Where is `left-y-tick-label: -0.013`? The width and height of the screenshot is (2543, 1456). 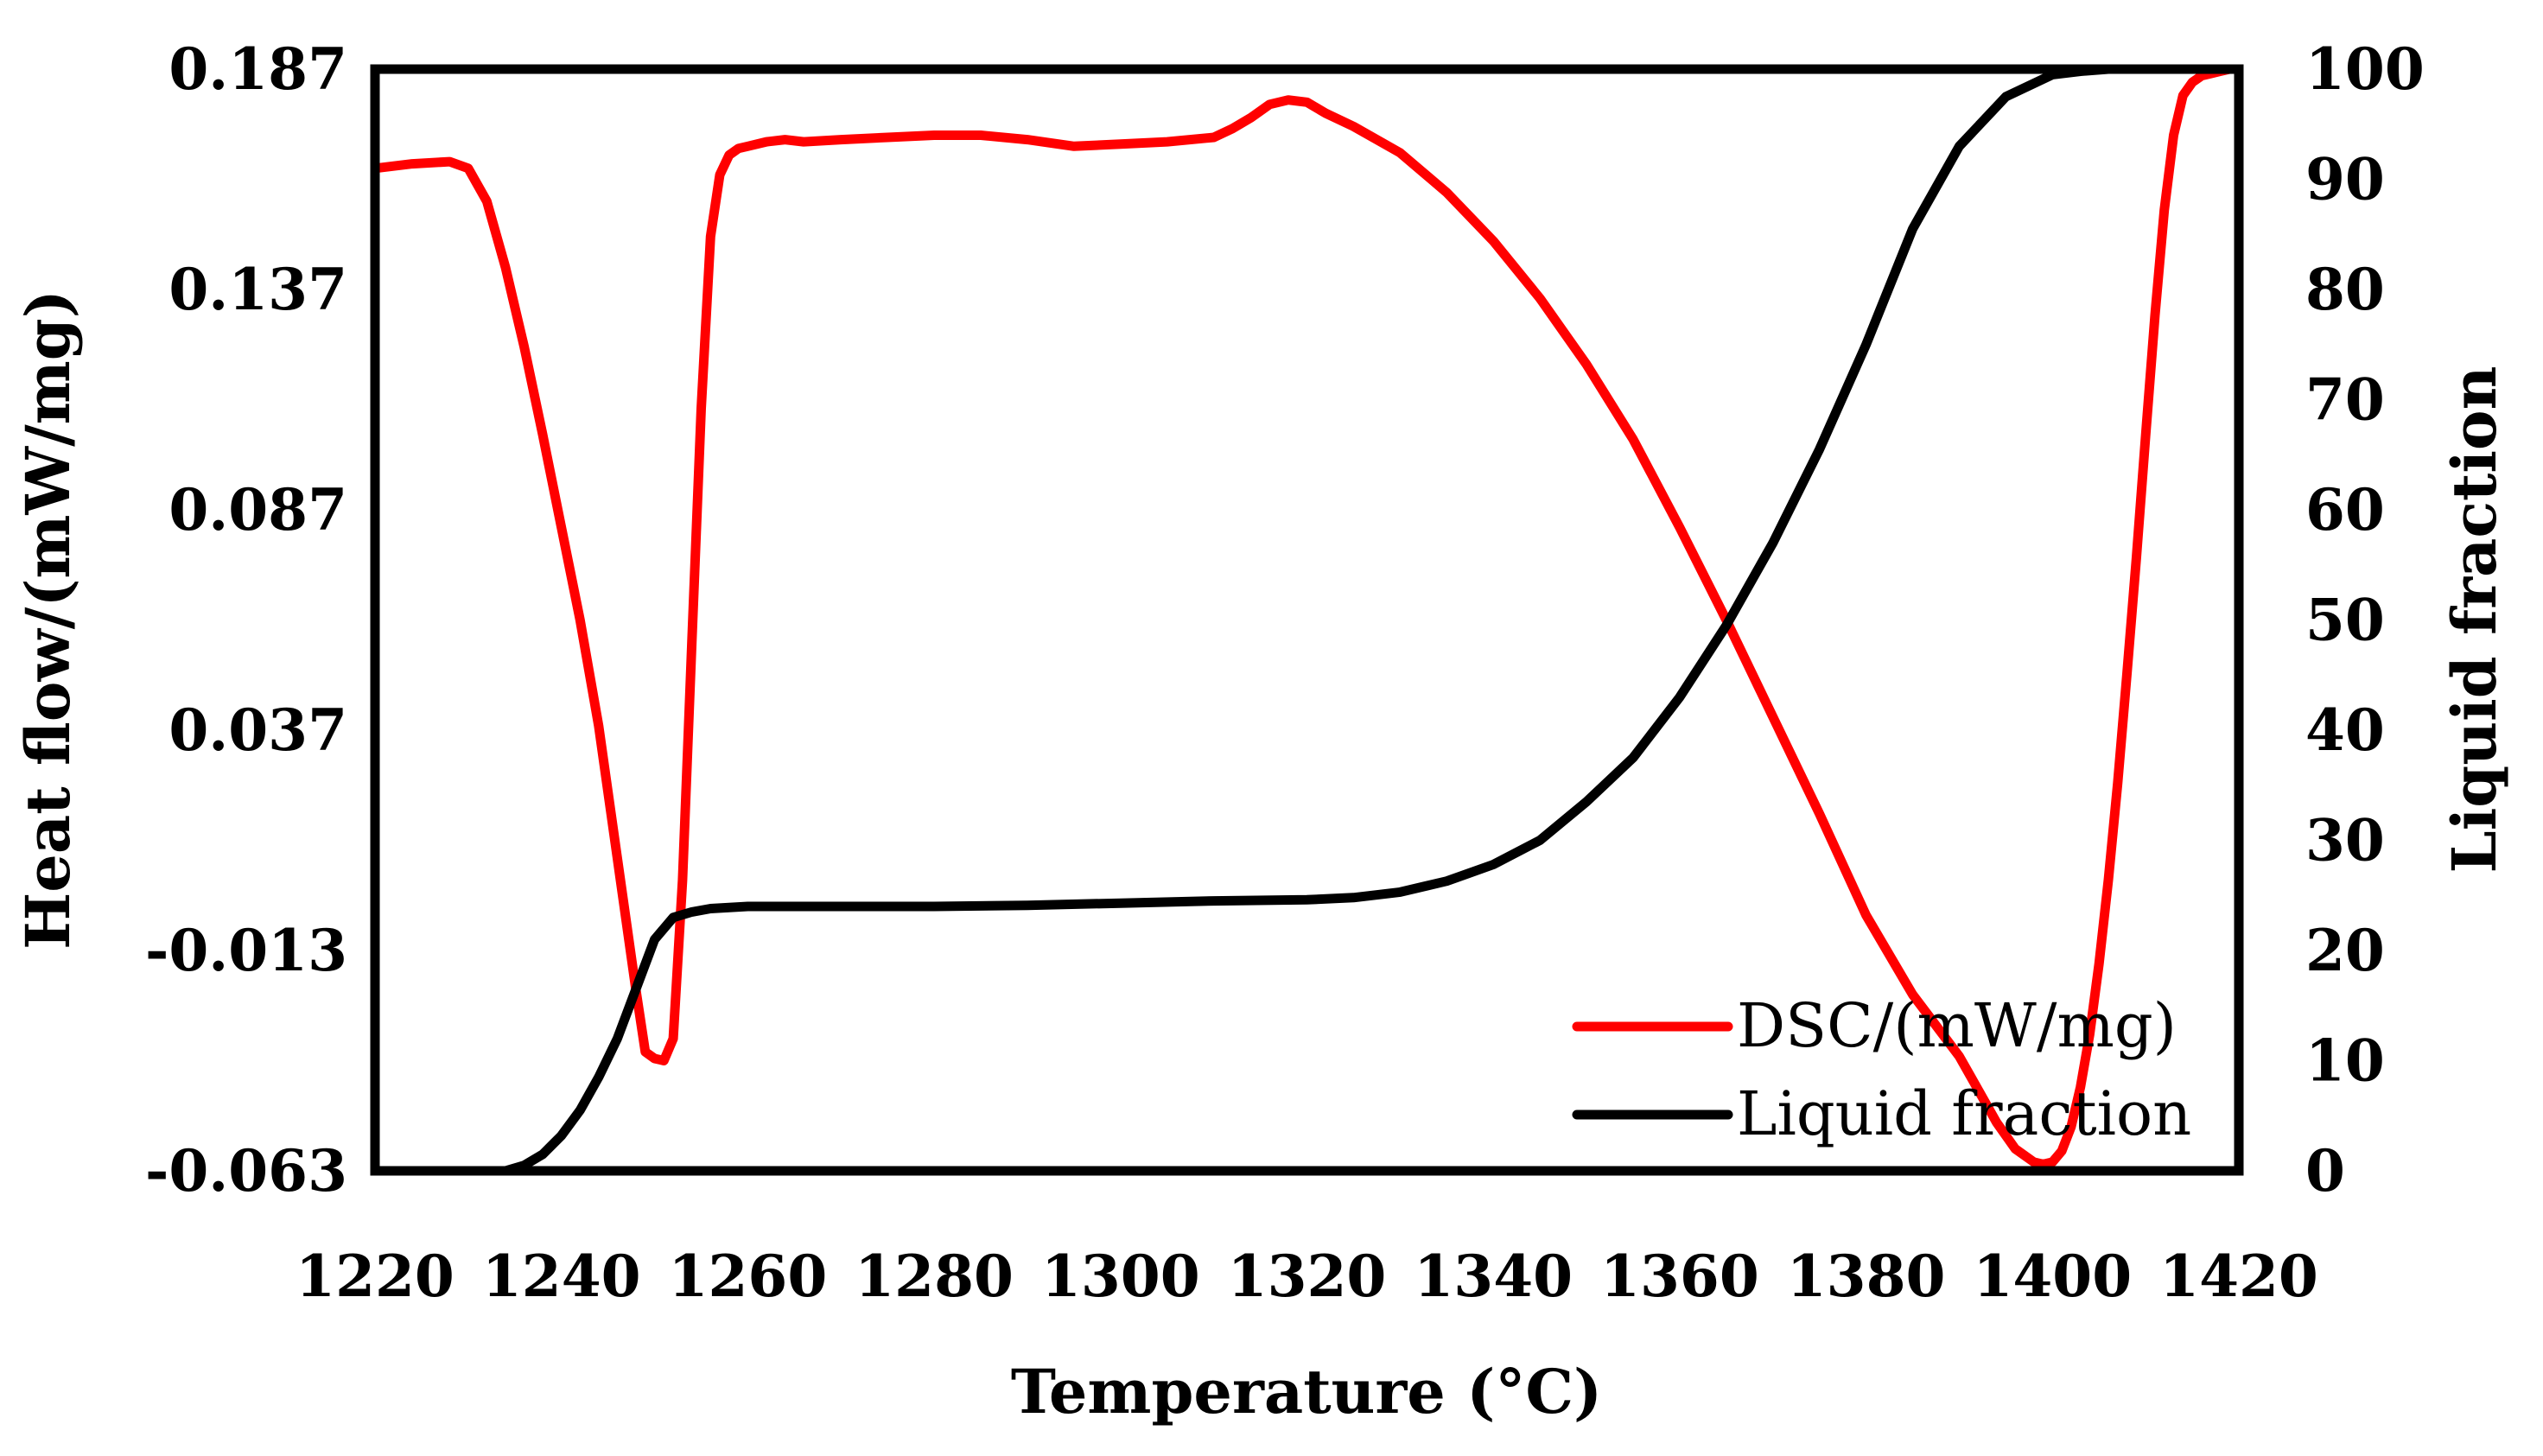 left-y-tick-label: -0.013 is located at coordinates (246, 950).